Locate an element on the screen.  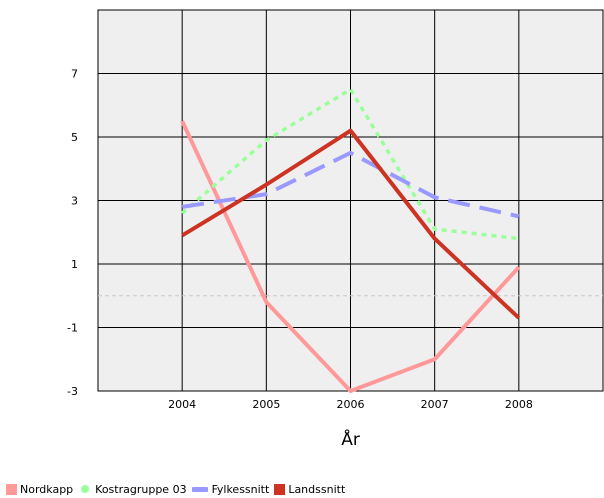
legend-swatch-fylkessnitt is located at coordinates (199, 489).